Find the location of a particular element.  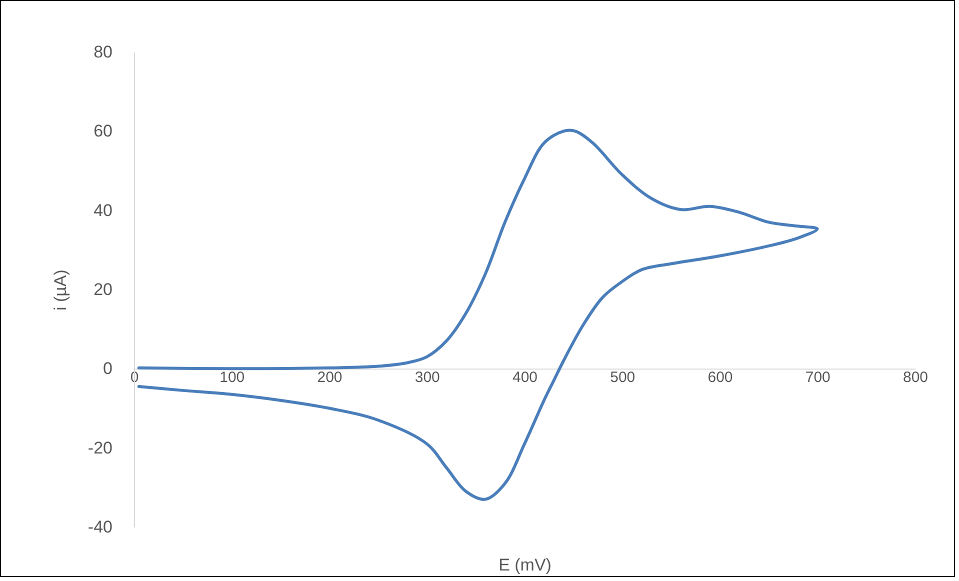

x-tick-label: 700 is located at coordinates (817, 377).